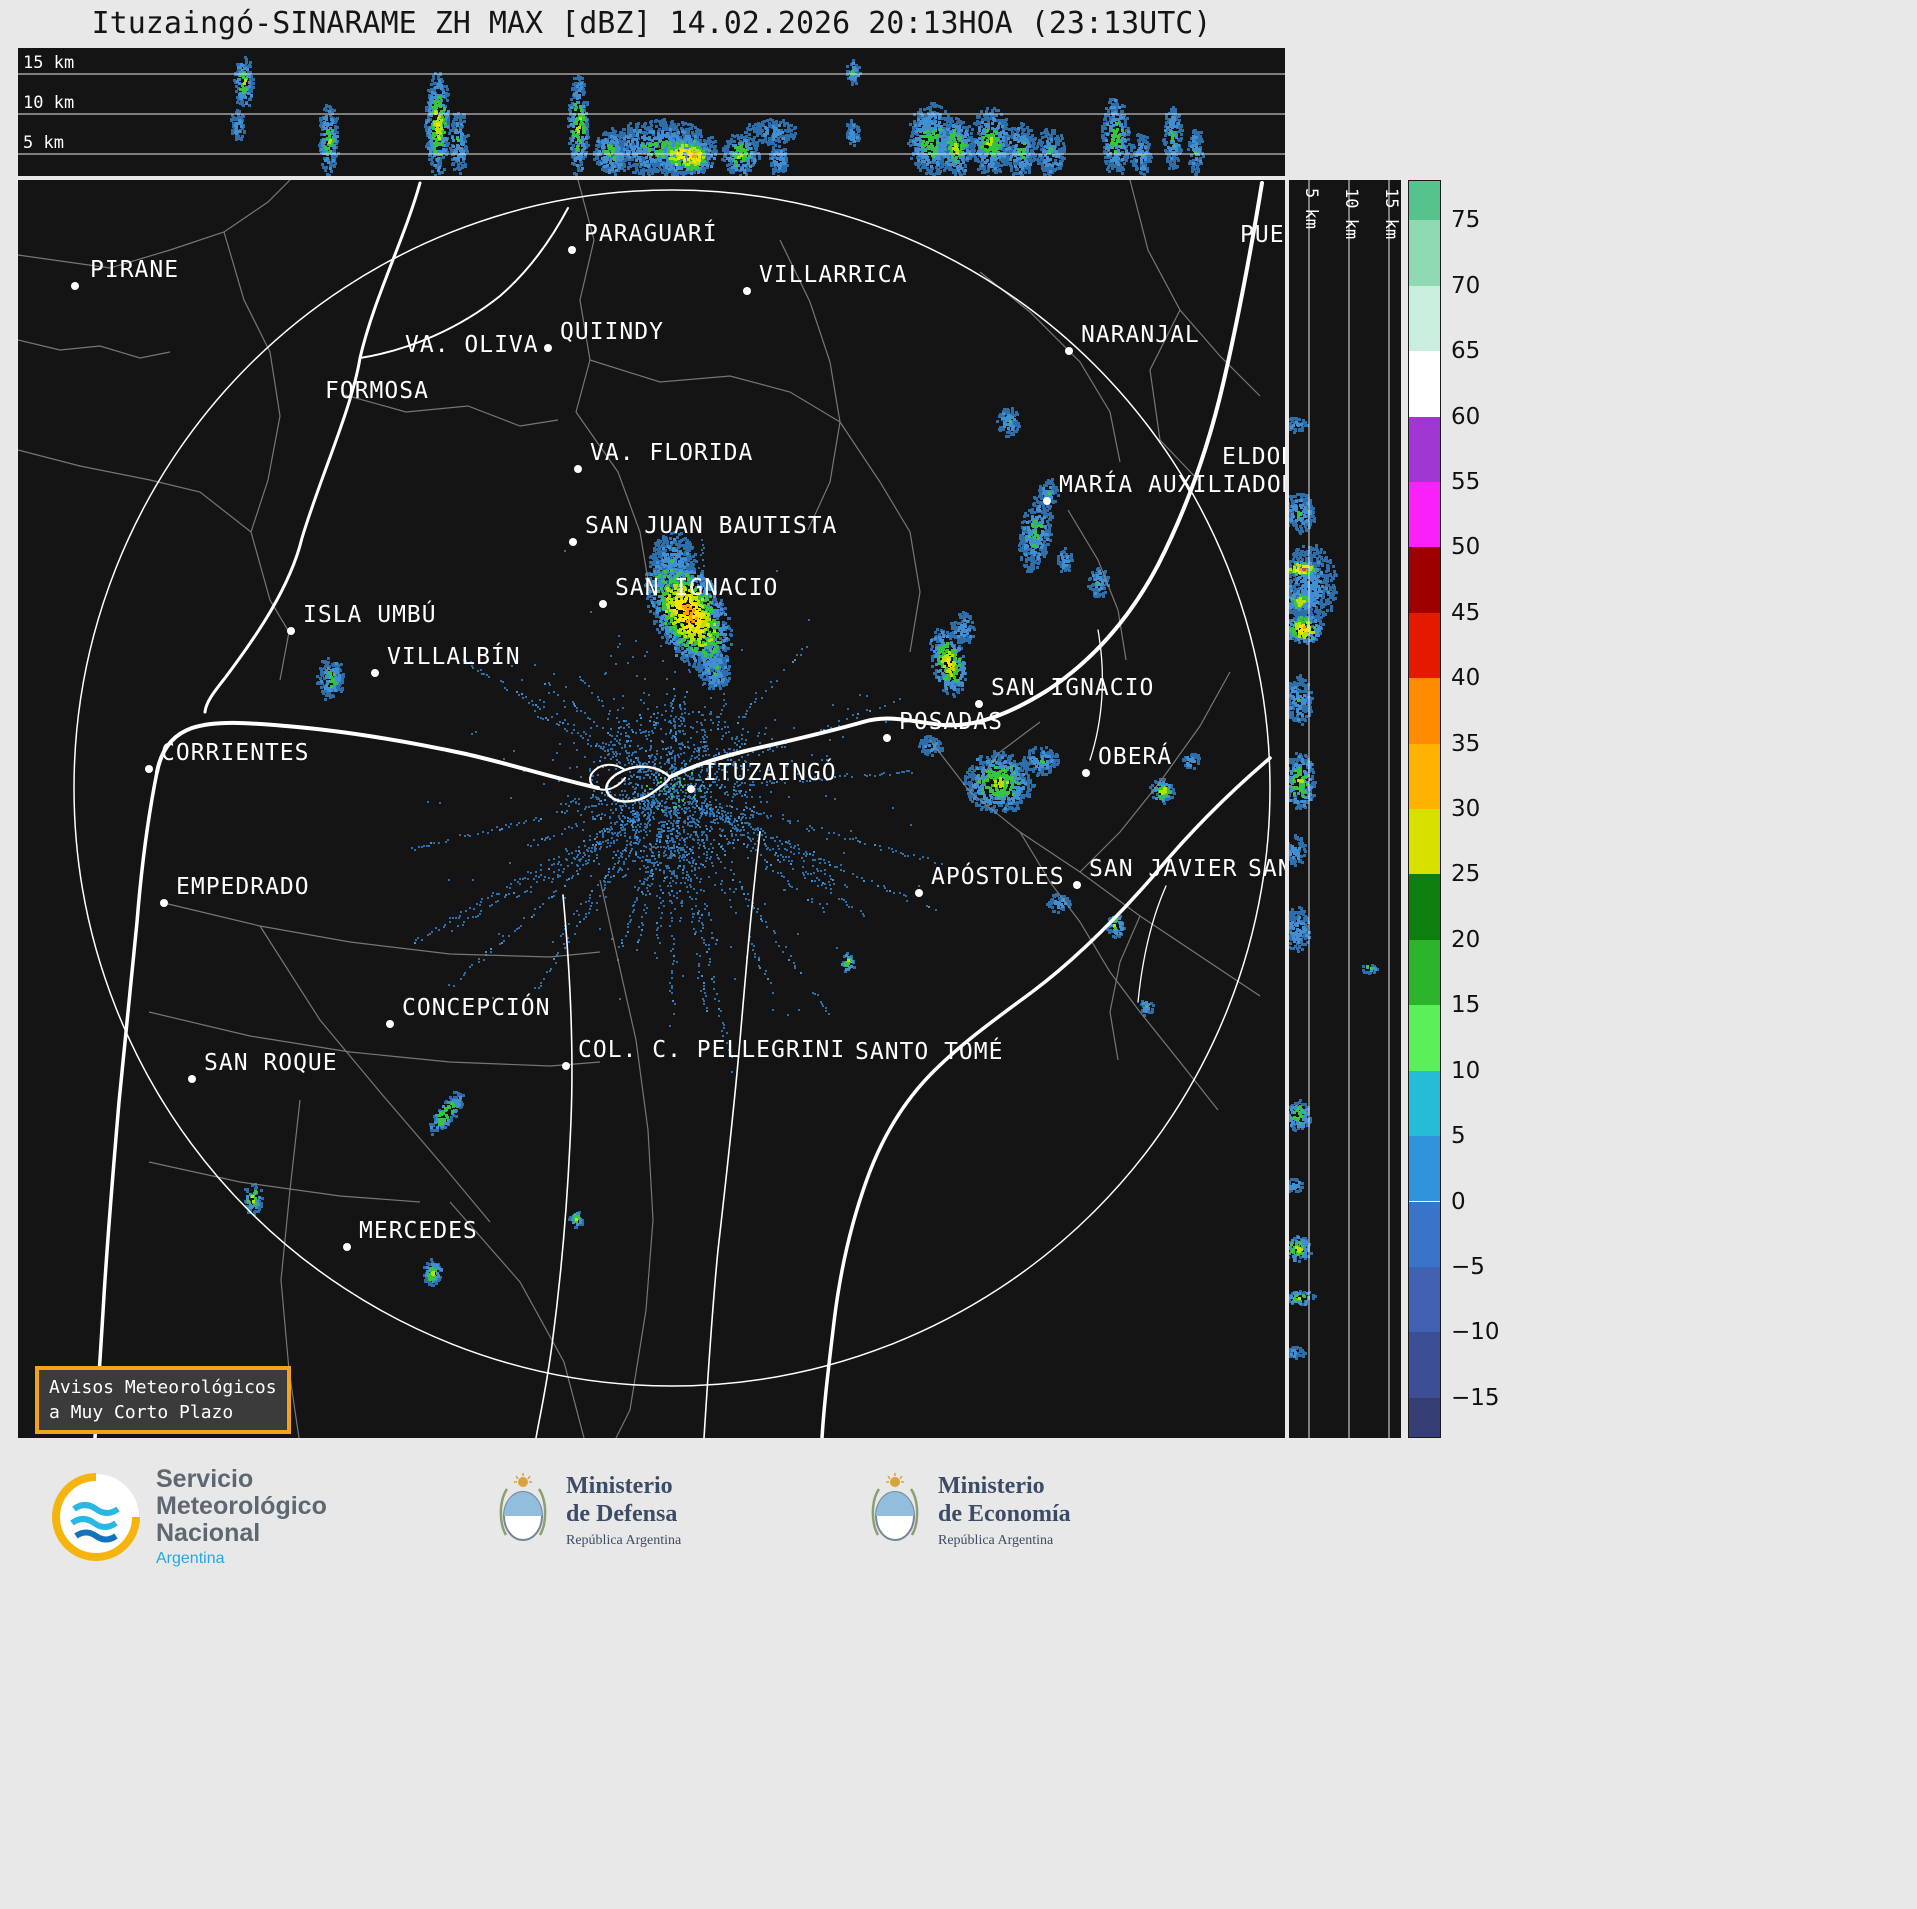 The height and width of the screenshot is (1909, 1917). Describe the element at coordinates (1466, 285) in the screenshot. I see `colorbar-tick: 70` at that location.